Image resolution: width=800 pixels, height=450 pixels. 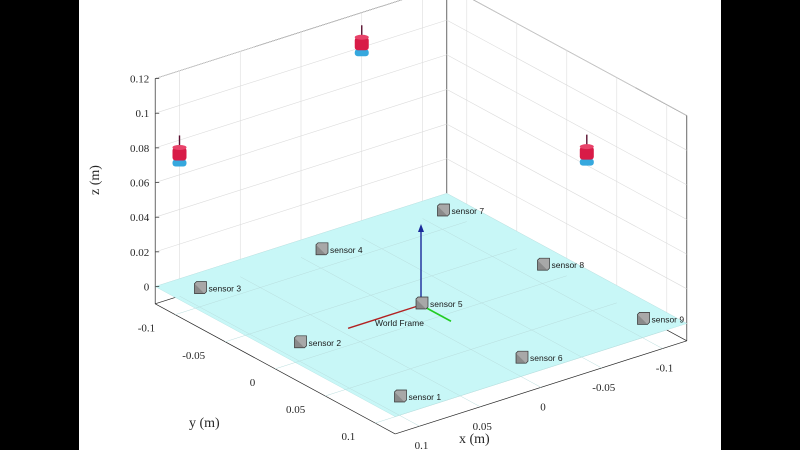 I want to click on sensor-label: sensor 2, so click(x=325, y=343).